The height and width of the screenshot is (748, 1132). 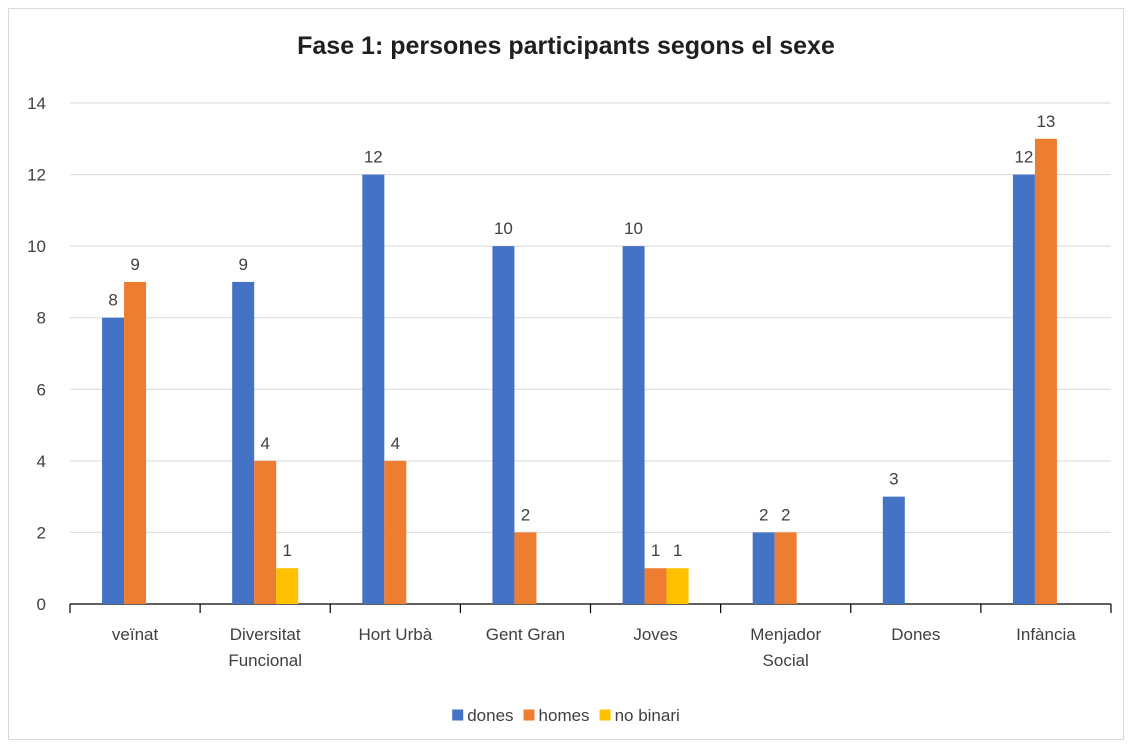 What do you see at coordinates (655, 634) in the screenshot?
I see `x-tick-label: Joves` at bounding box center [655, 634].